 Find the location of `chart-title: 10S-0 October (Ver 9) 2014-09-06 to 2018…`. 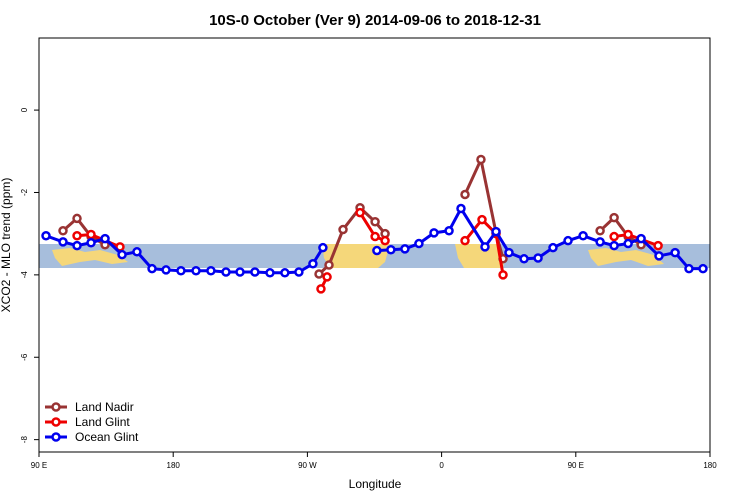

chart-title: 10S-0 October (Ver 9) 2014-09-06 to 2018… is located at coordinates (375, 20).